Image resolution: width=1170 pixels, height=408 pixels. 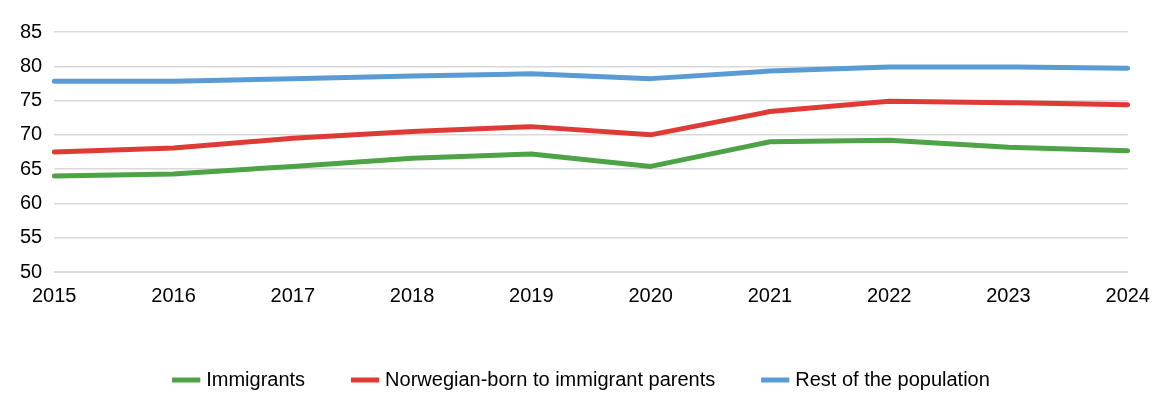 I want to click on x-tick-label: 2022, so click(x=889, y=294).